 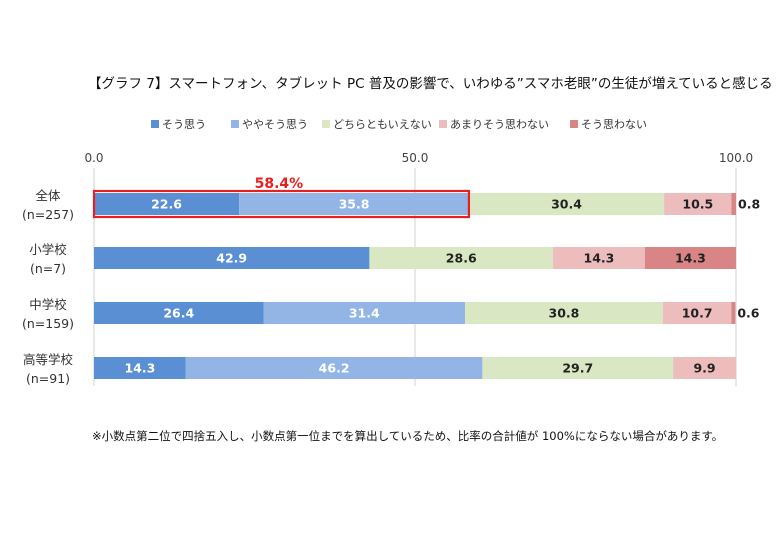 I want to click on highlight-label: 58.4%, so click(x=279, y=184).